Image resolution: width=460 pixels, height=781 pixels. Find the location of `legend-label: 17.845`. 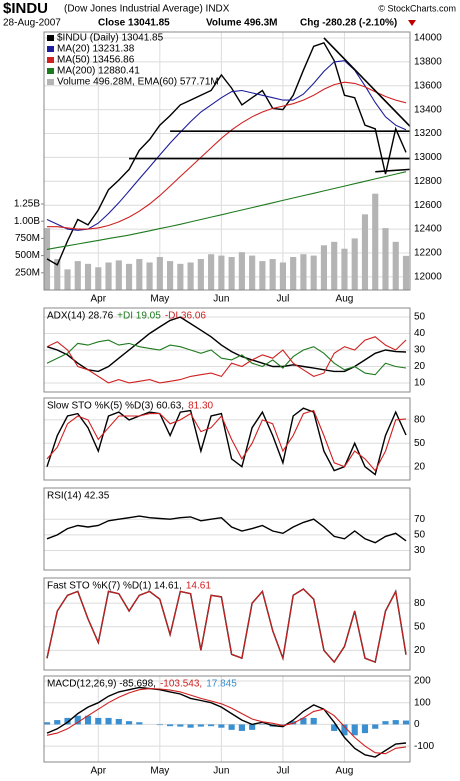

legend-label: 17.845 is located at coordinates (221, 684).